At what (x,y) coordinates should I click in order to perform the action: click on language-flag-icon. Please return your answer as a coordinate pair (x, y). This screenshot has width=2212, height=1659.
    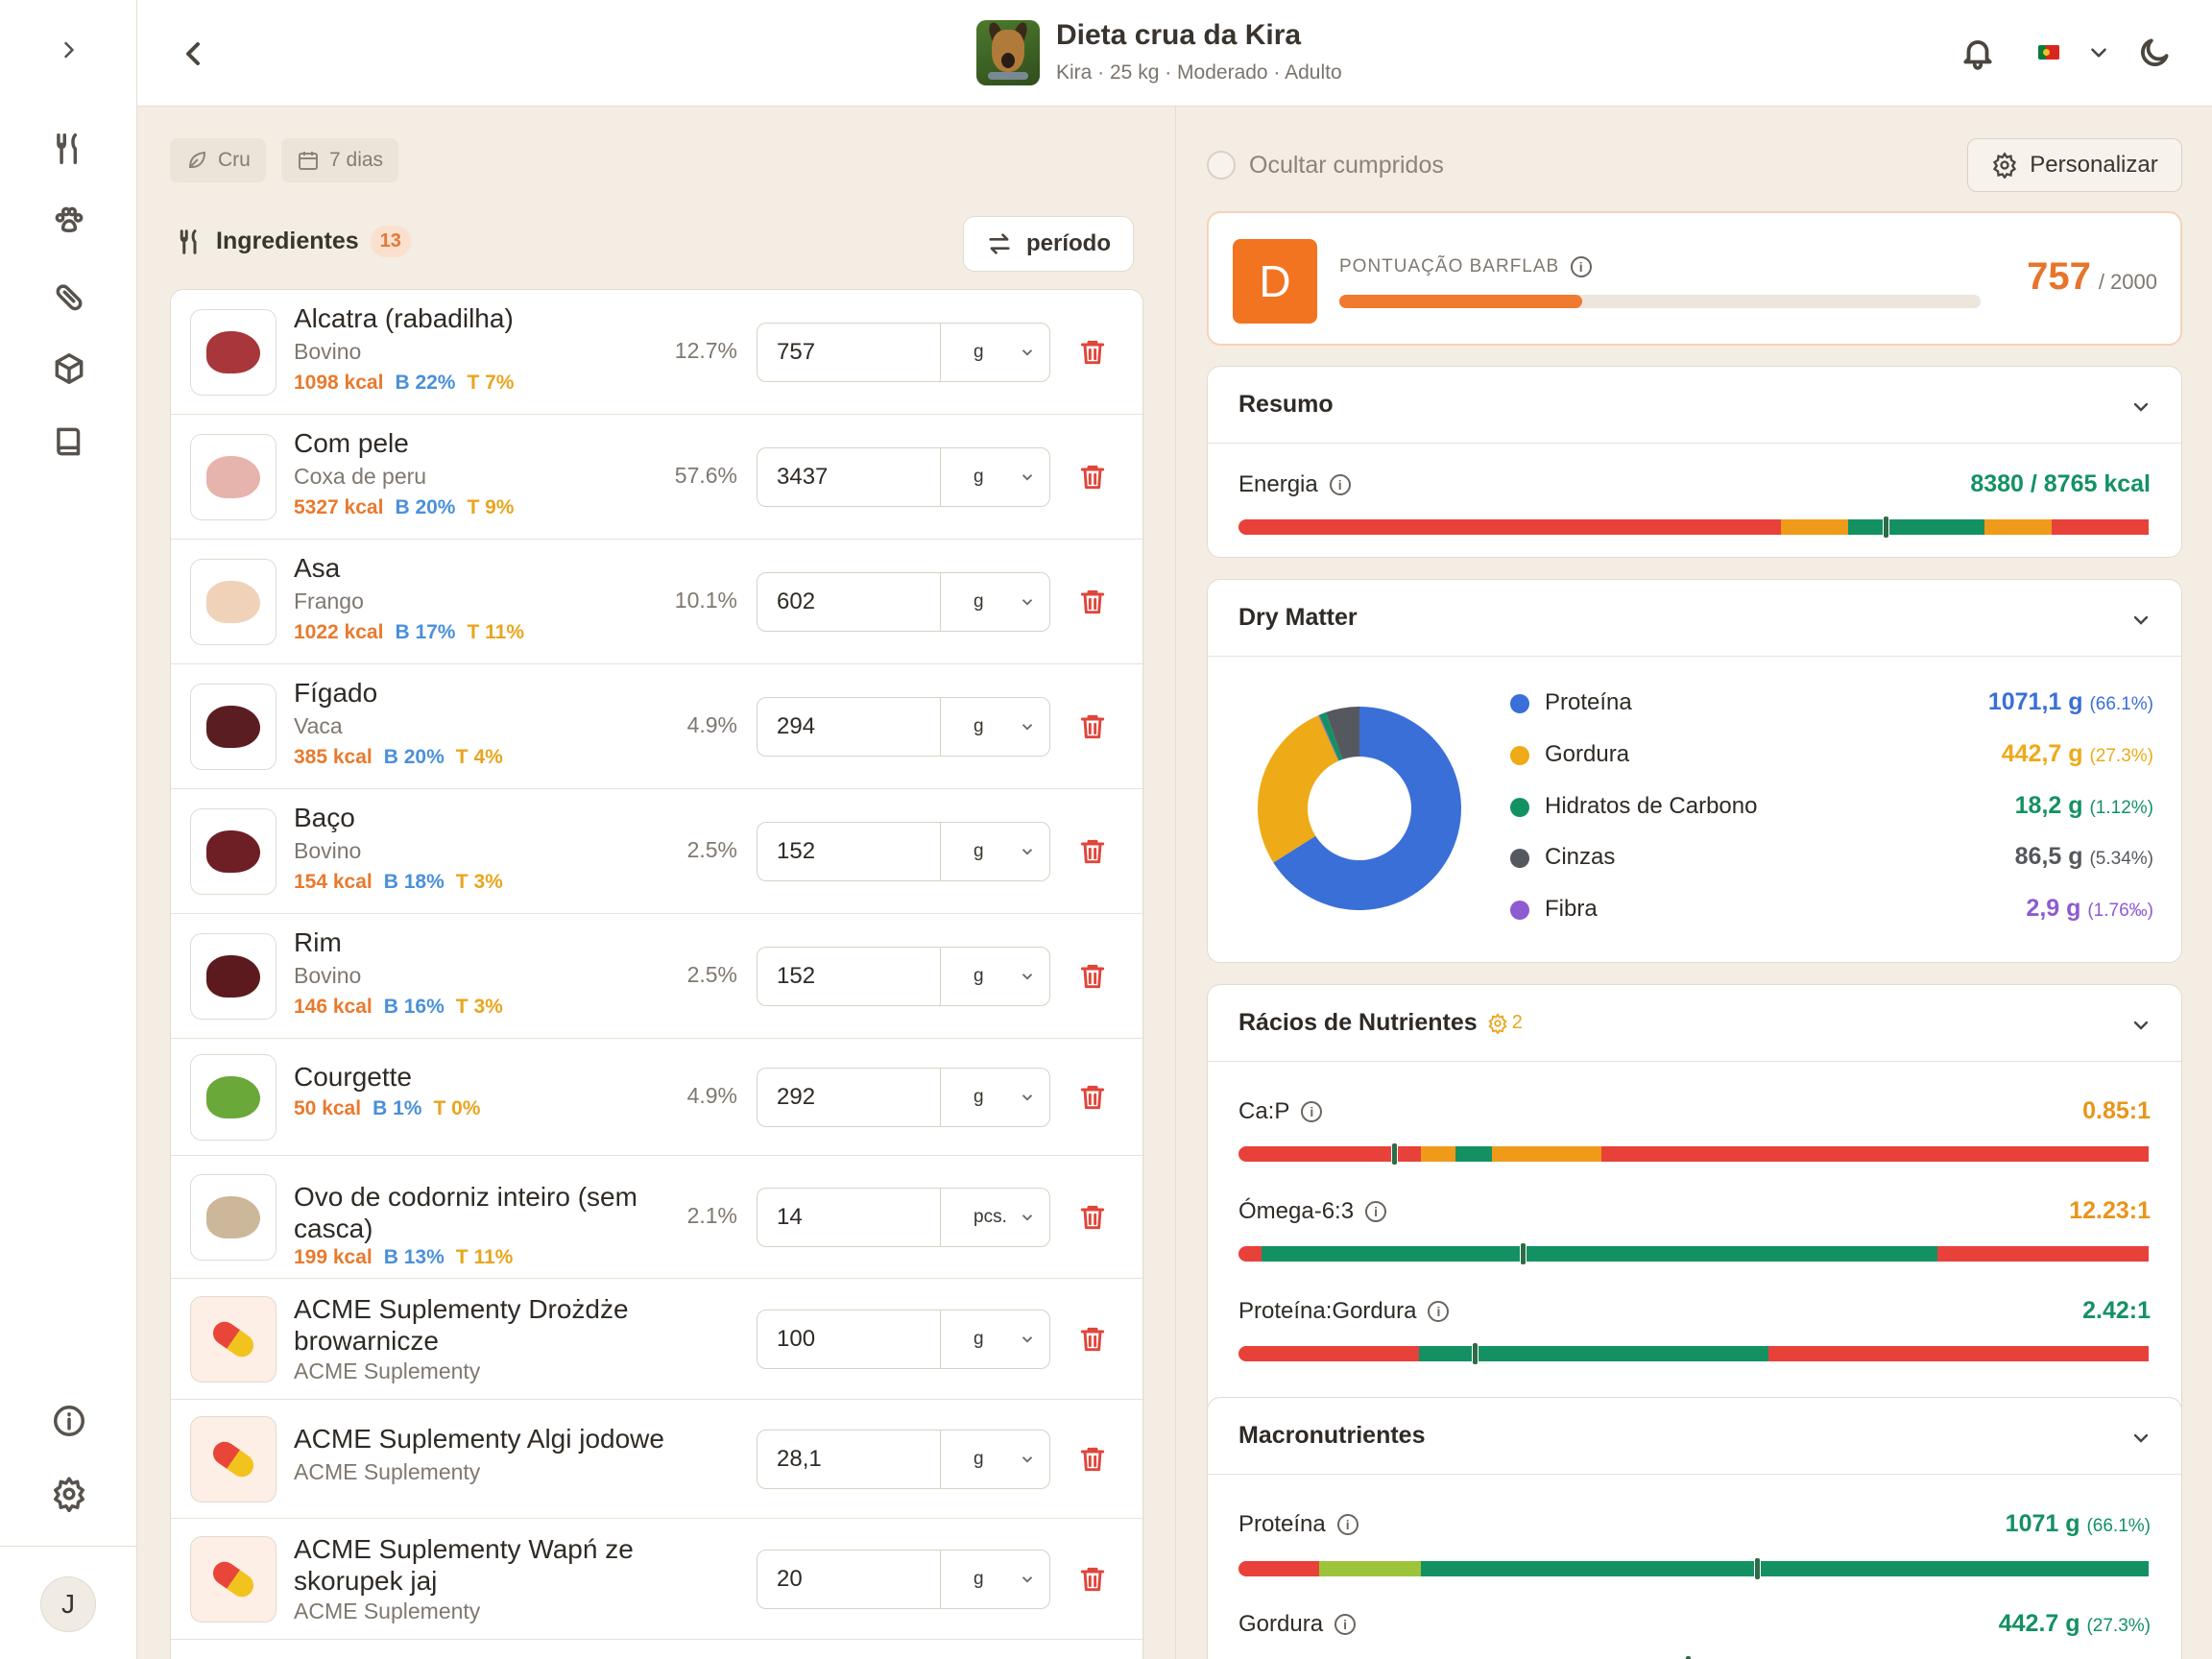
    Looking at the image, I should click on (2048, 52).